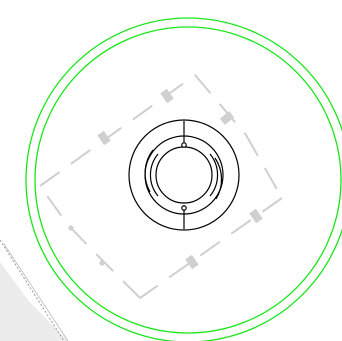 Image resolution: width=342 pixels, height=341 pixels. I want to click on hatched-region-fill, so click(34, 301).